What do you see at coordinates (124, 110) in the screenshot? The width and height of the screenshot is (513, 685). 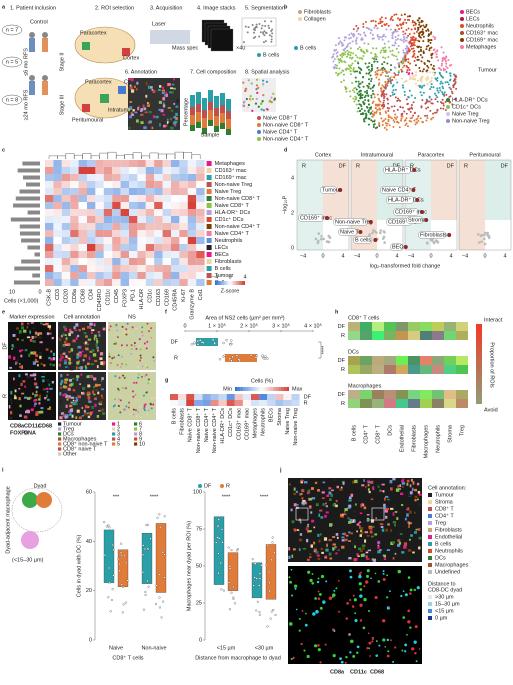 I see `label: Intratumoural` at bounding box center [124, 110].